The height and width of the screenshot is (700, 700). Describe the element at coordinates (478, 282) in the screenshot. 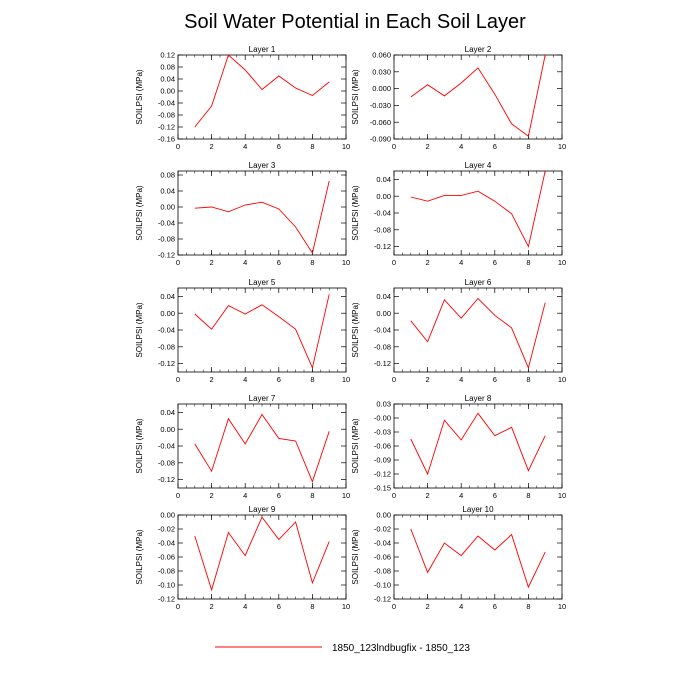

I see `panel-title: Layer 6` at that location.